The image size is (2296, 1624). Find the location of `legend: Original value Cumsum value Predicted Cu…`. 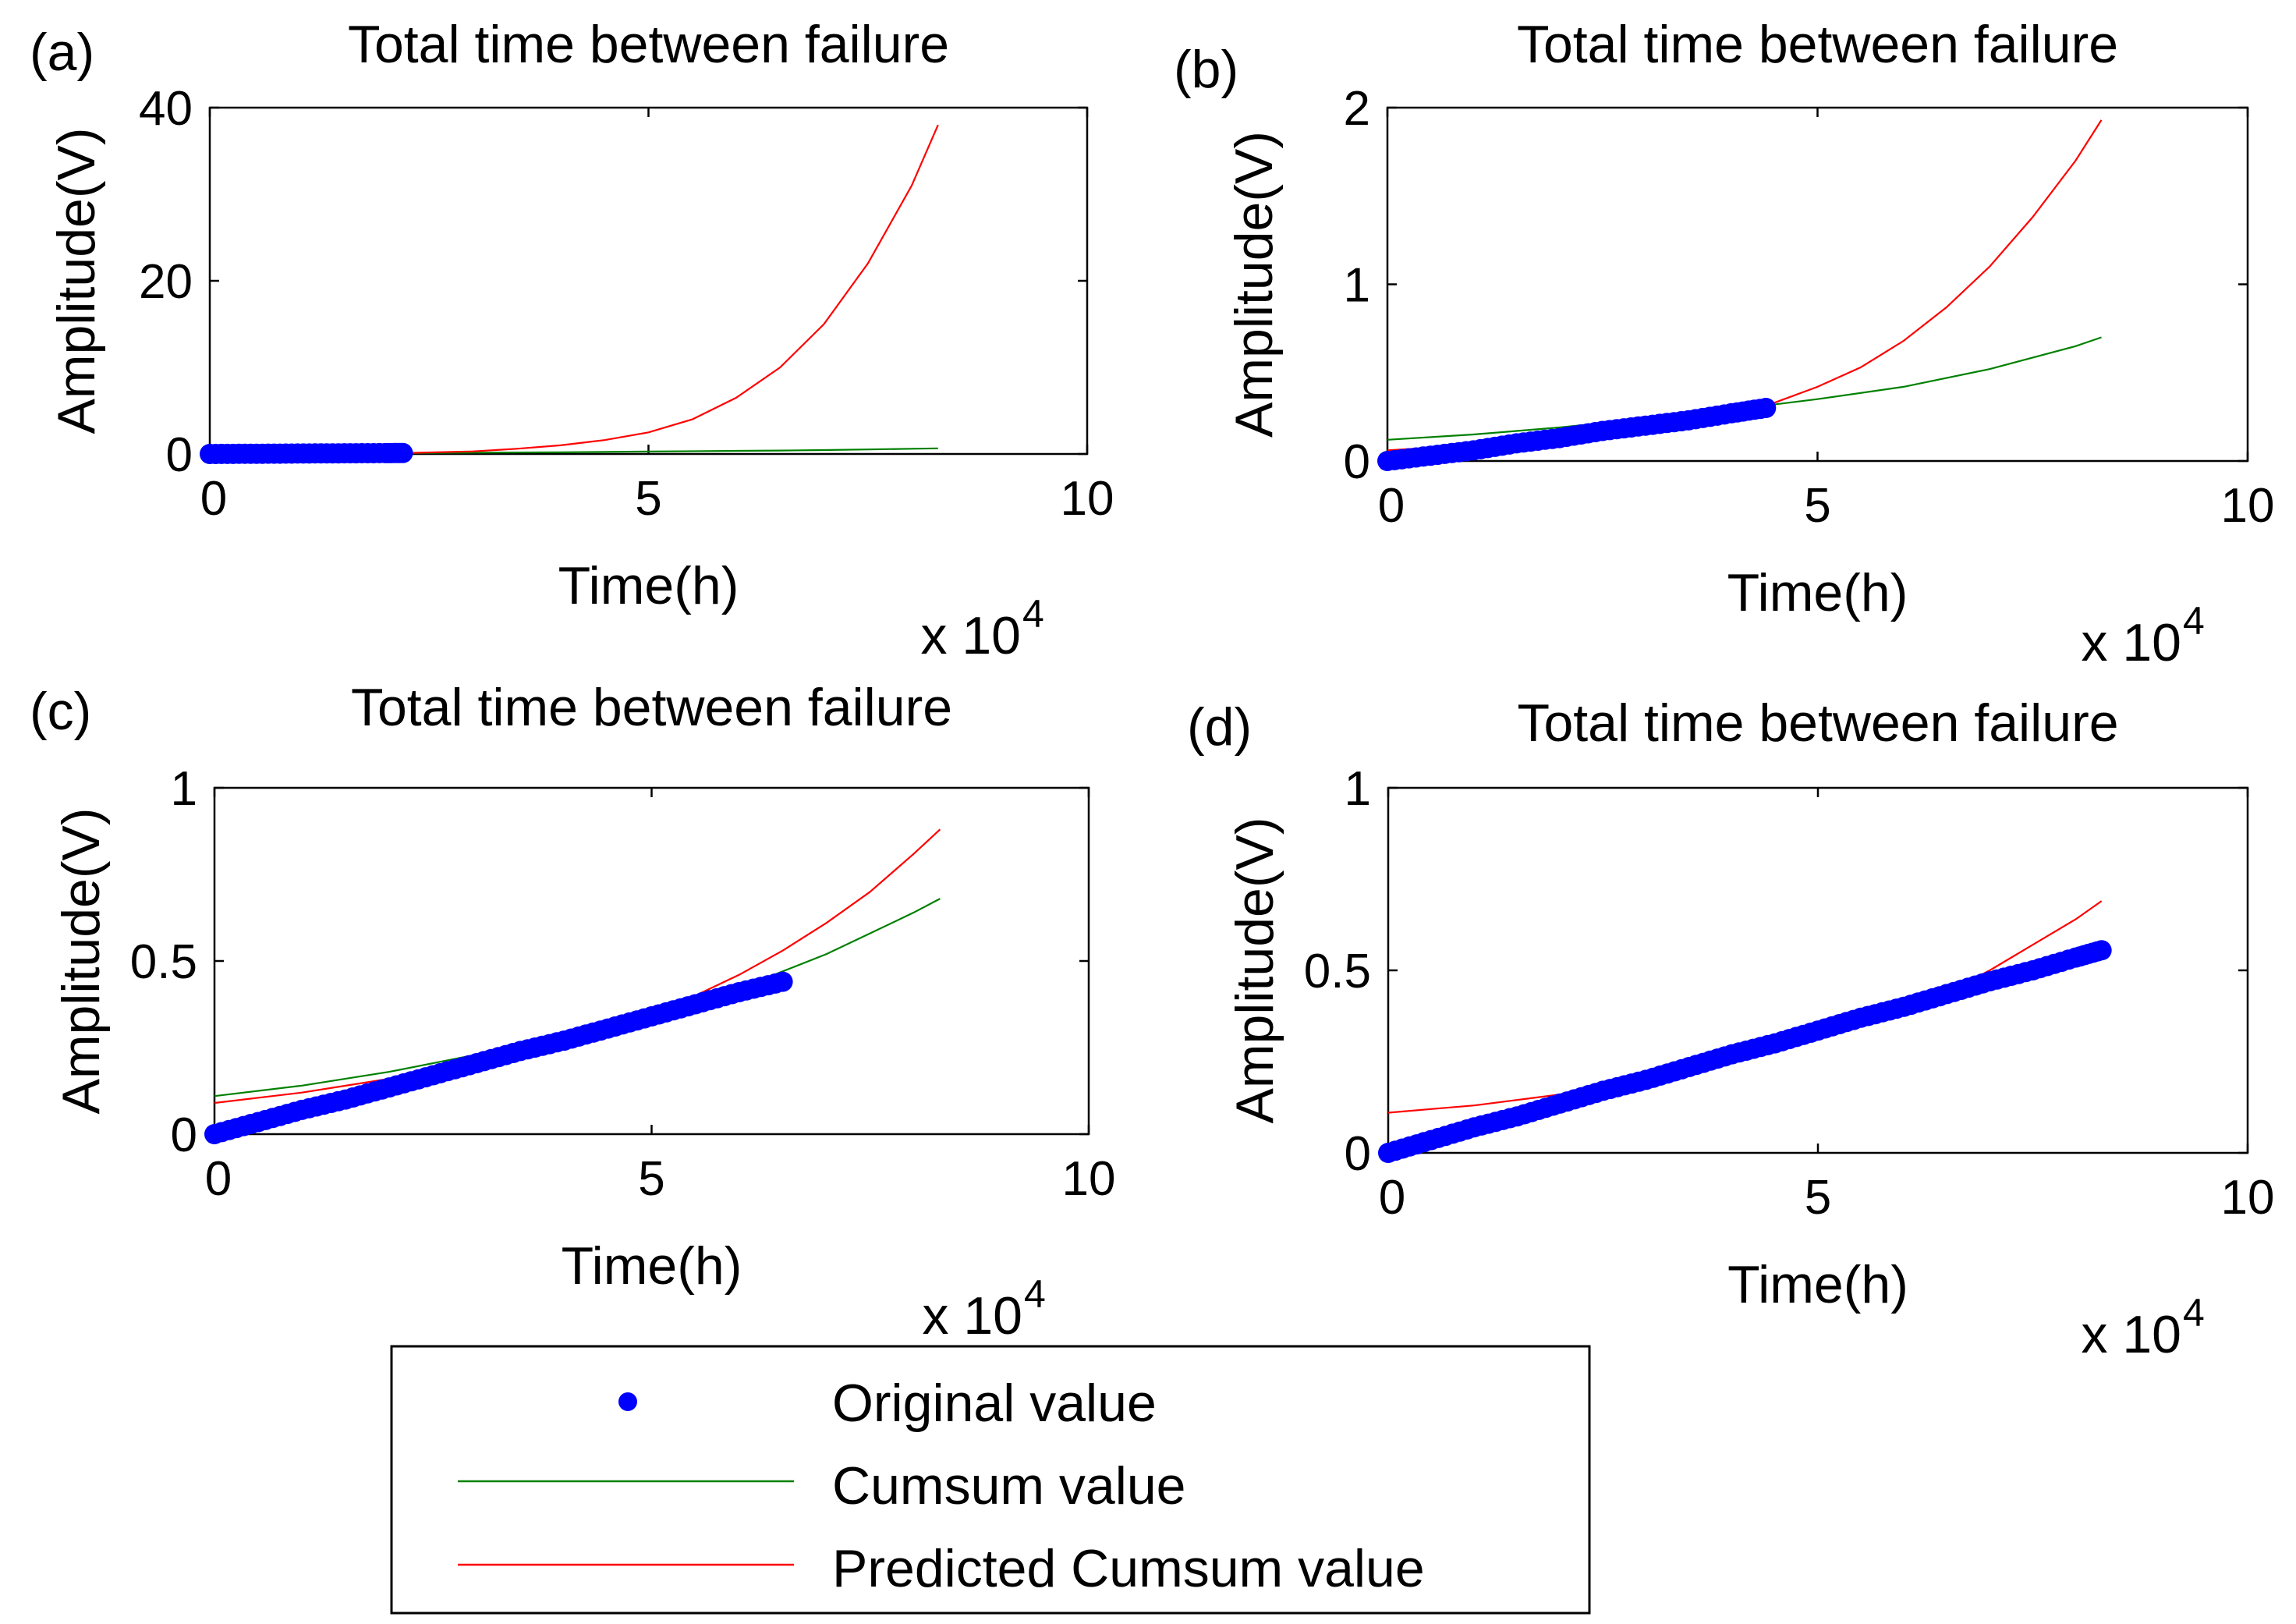

legend: Original value Cumsum value Predicted Cu… is located at coordinates (990, 1480).